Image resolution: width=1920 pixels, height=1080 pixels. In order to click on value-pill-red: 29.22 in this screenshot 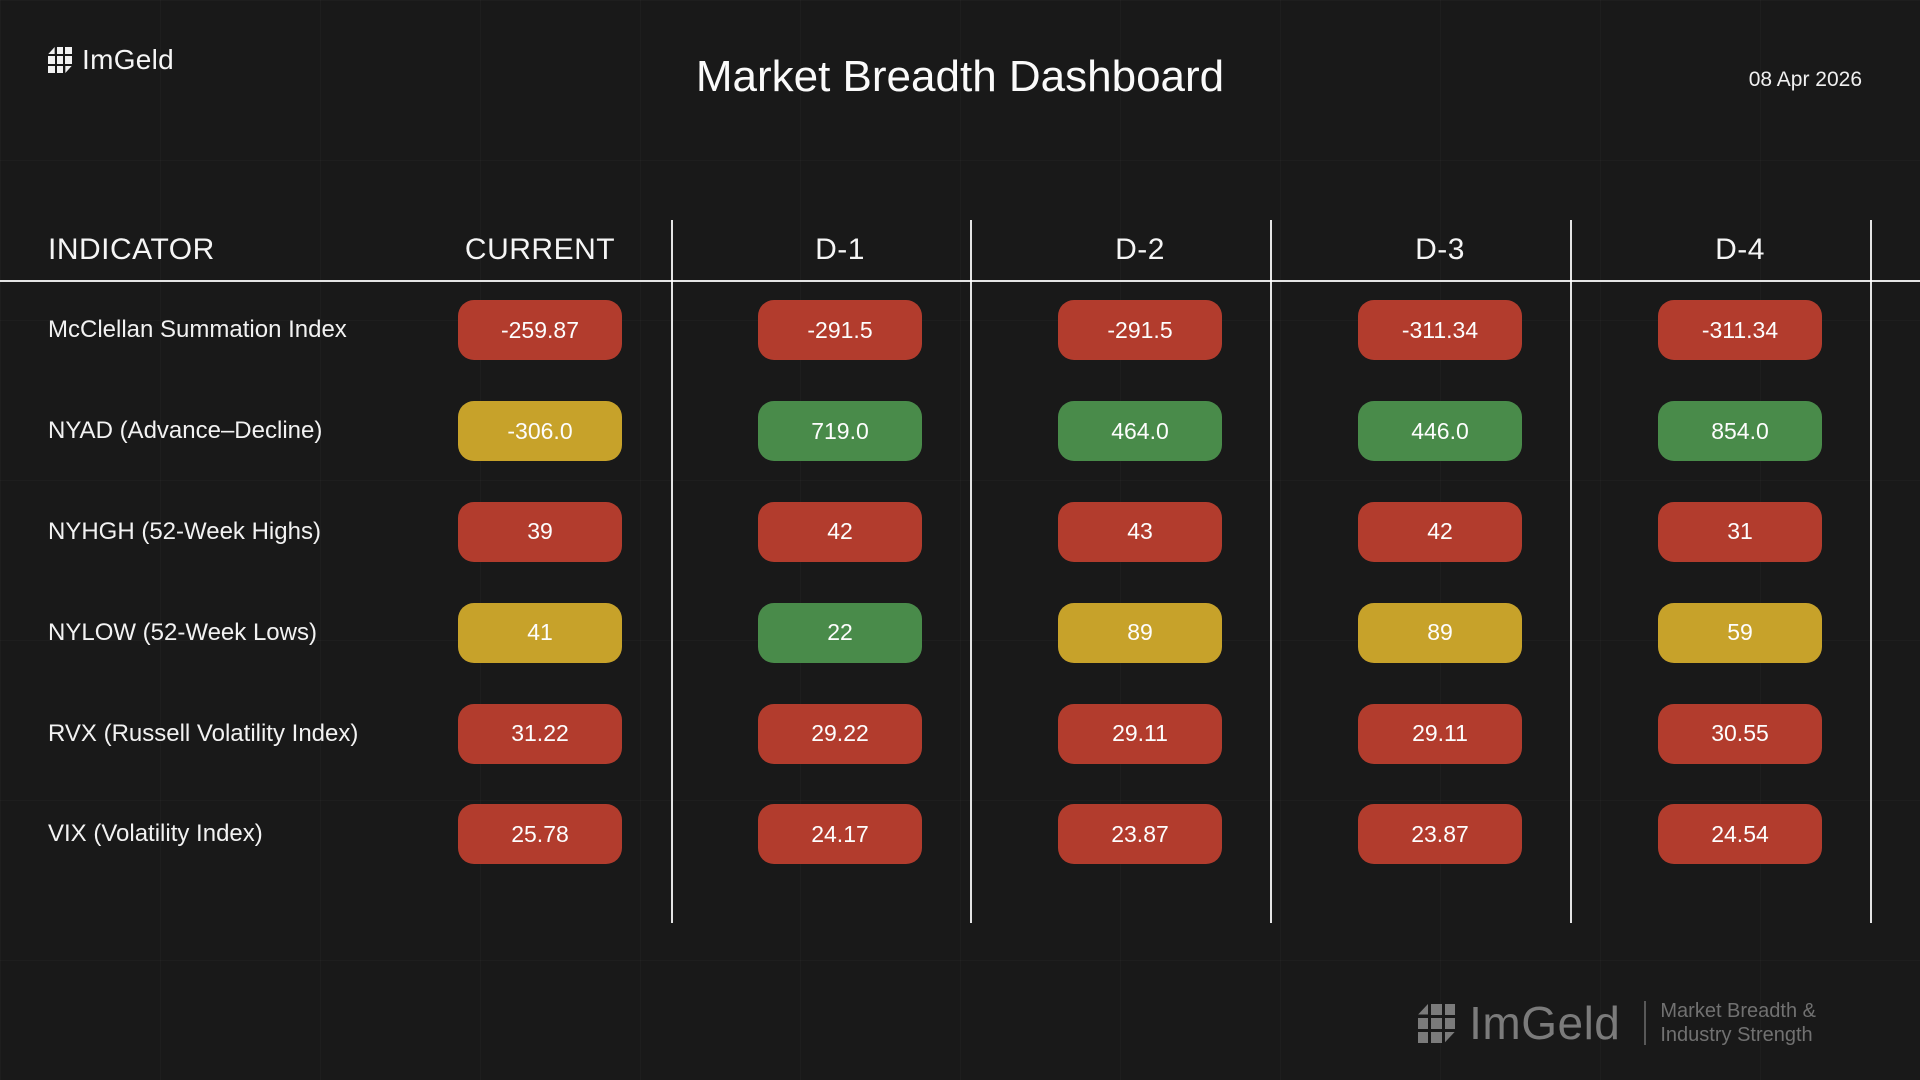, I will do `click(840, 733)`.